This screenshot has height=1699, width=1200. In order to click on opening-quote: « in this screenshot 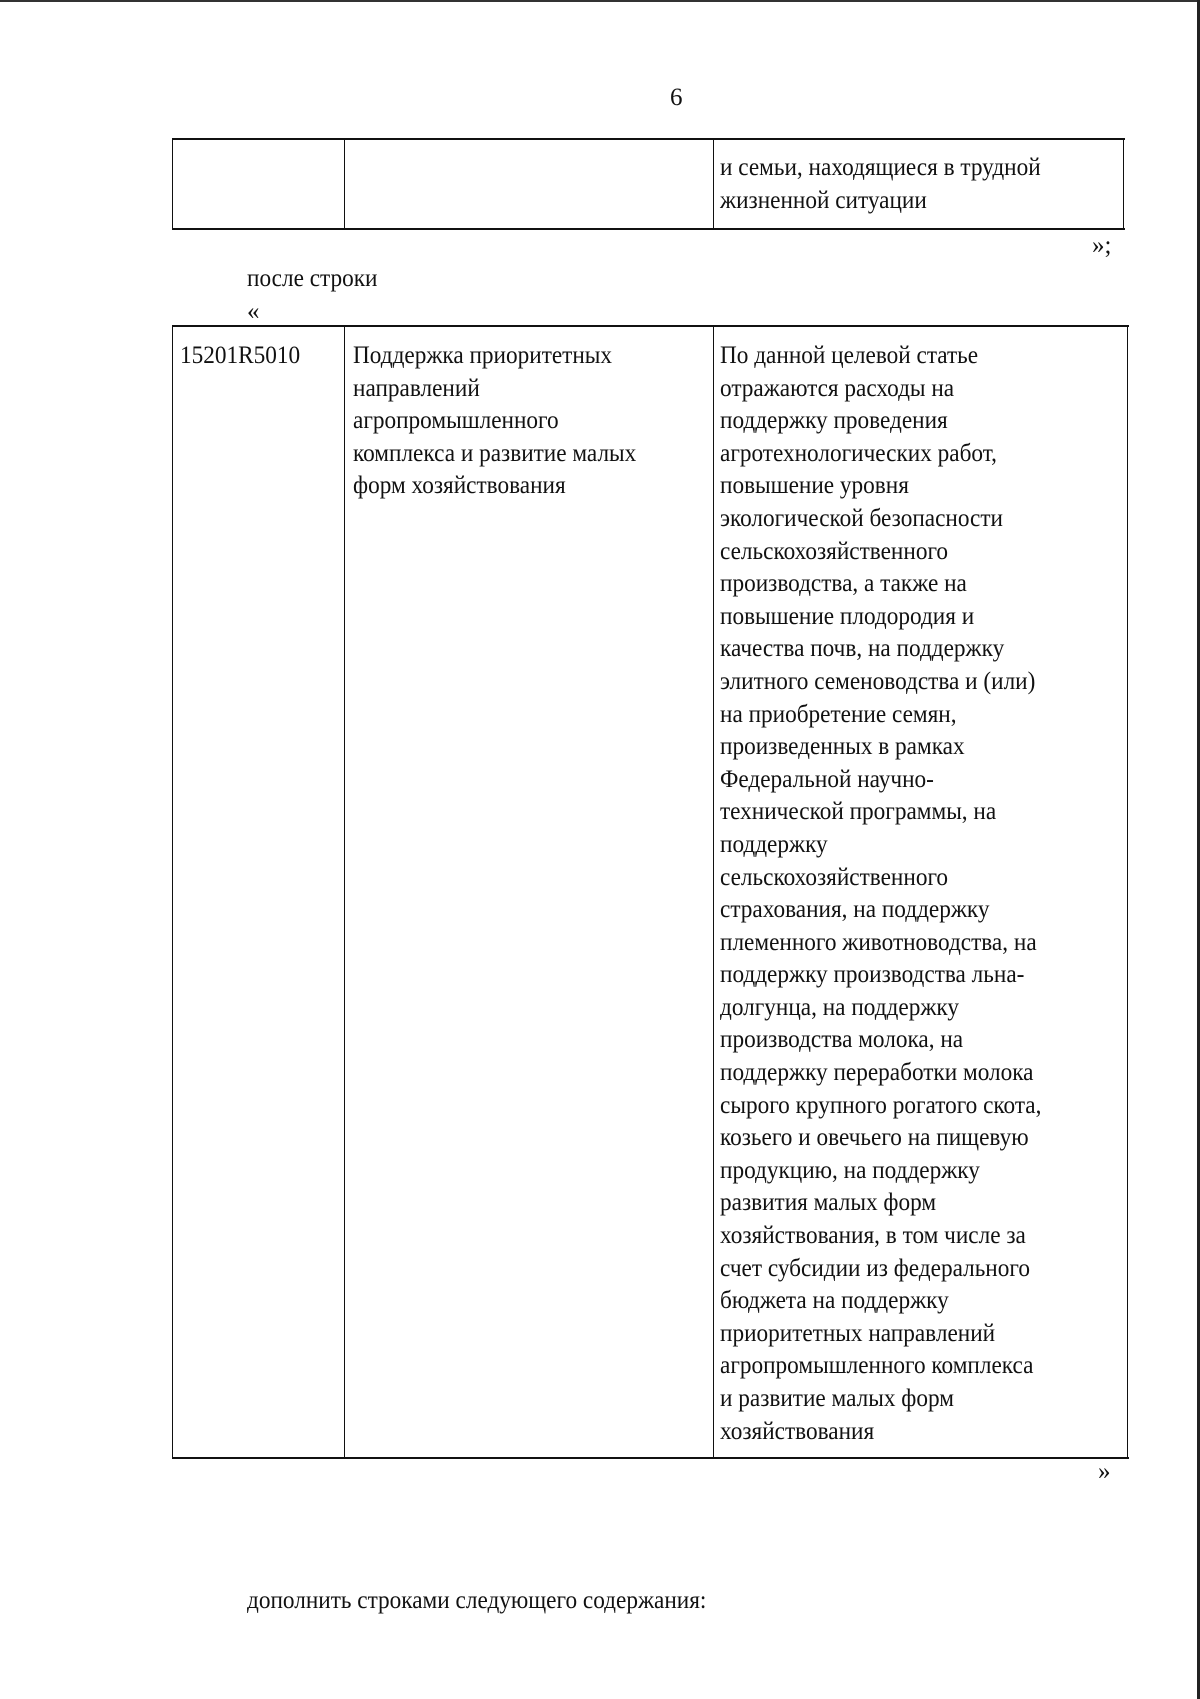, I will do `click(253, 311)`.